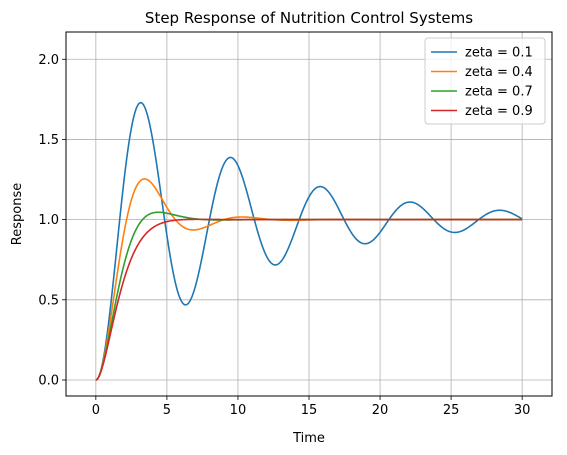 The height and width of the screenshot is (455, 567). Describe the element at coordinates (499, 72) in the screenshot. I see `legend-label: zeta = 0.4` at that location.